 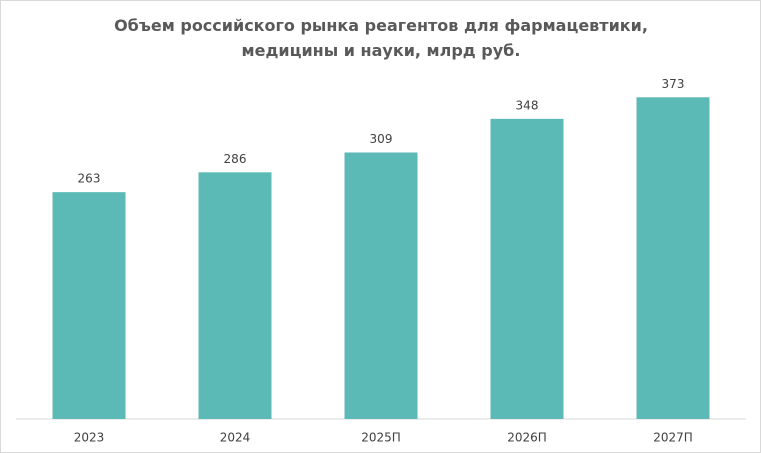 I want to click on x-tick-label: 2025П, so click(x=381, y=438).